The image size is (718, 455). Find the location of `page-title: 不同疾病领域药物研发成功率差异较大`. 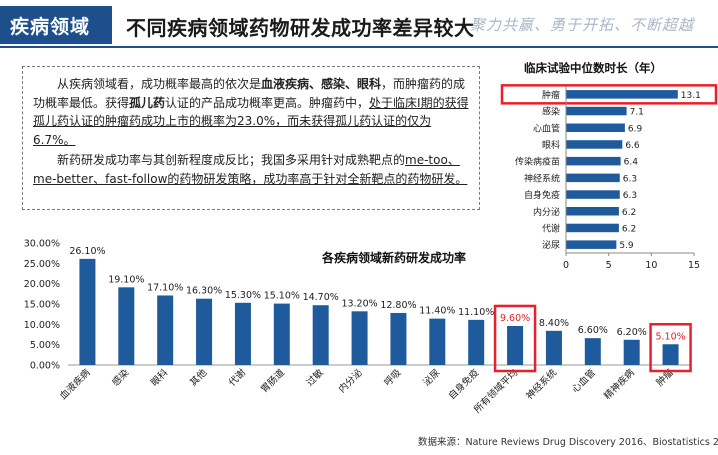

page-title: 不同疾病领域药物研发成功率差异较大 is located at coordinates (300, 28).